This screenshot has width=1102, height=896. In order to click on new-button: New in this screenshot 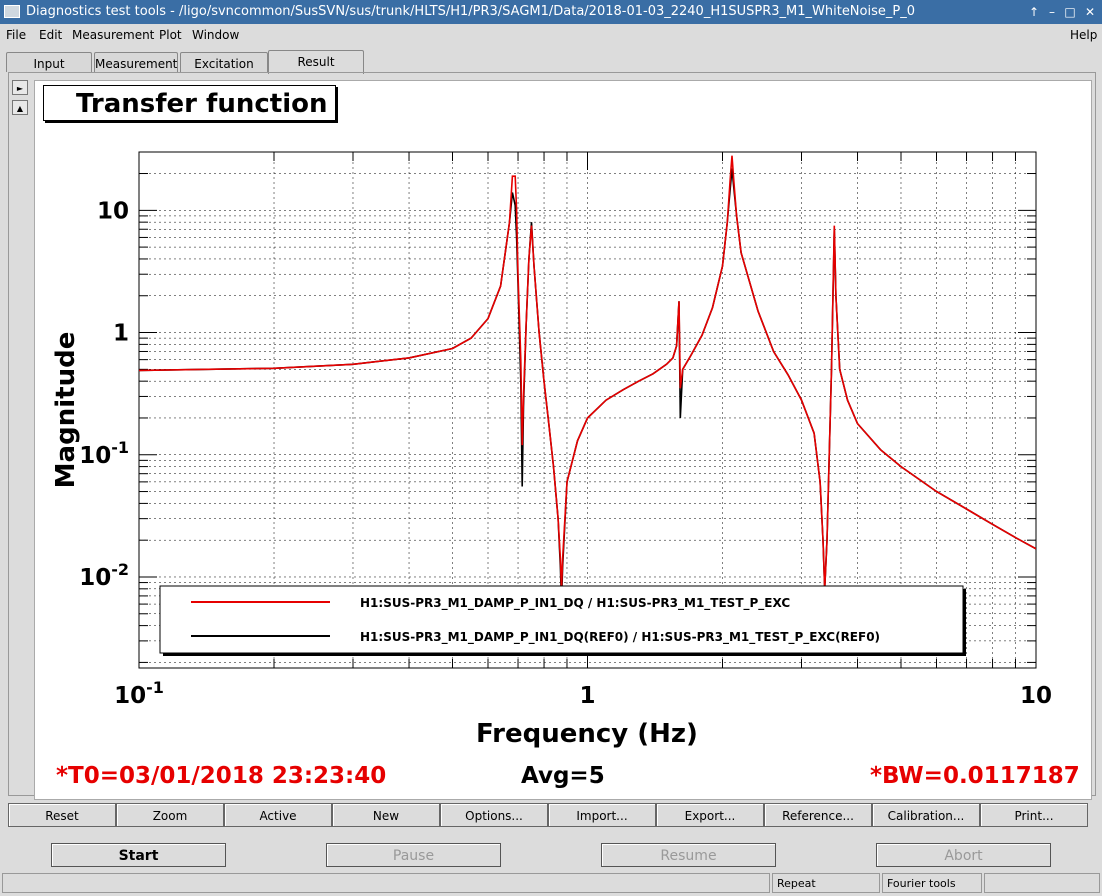, I will do `click(386, 815)`.